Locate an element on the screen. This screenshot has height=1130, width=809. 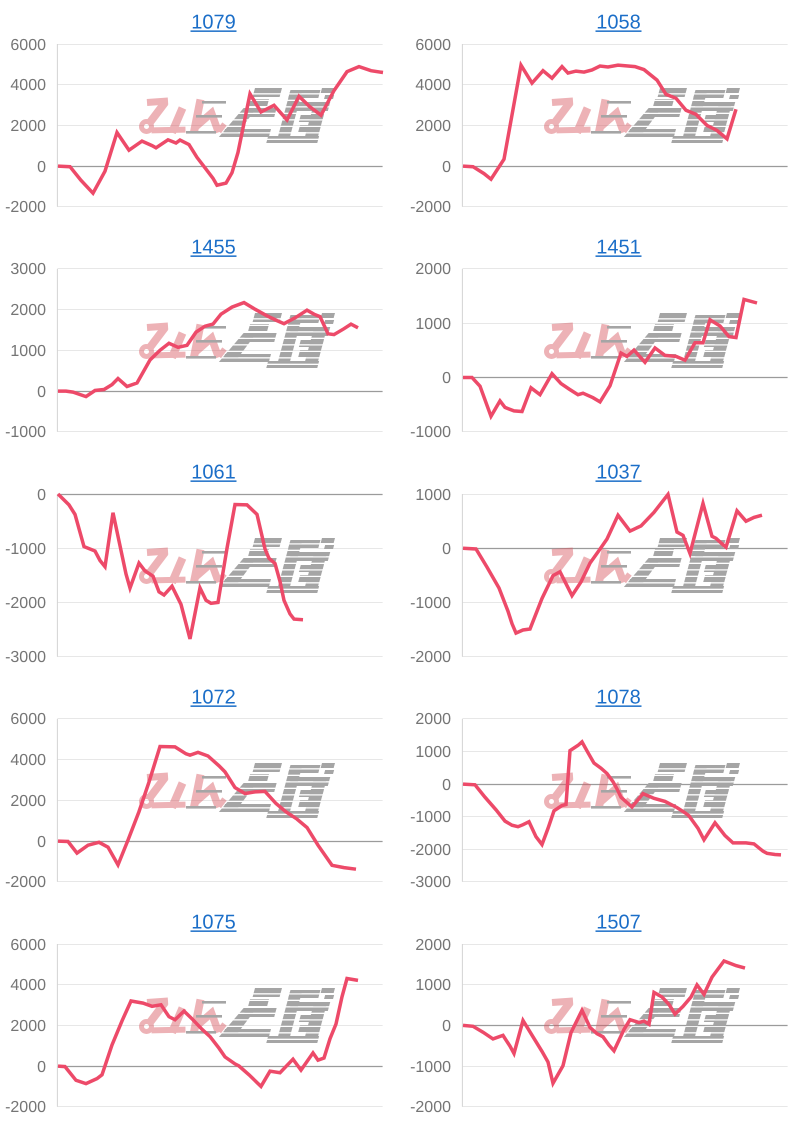
svg-text: 1507 is located at coordinates (618, 923).